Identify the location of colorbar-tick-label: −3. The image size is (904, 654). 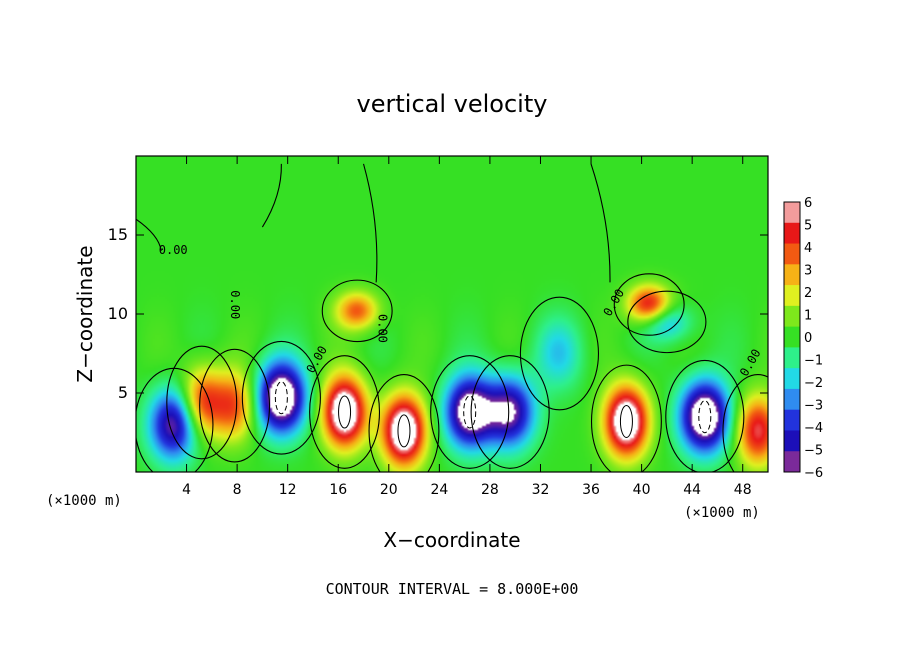
(813, 406).